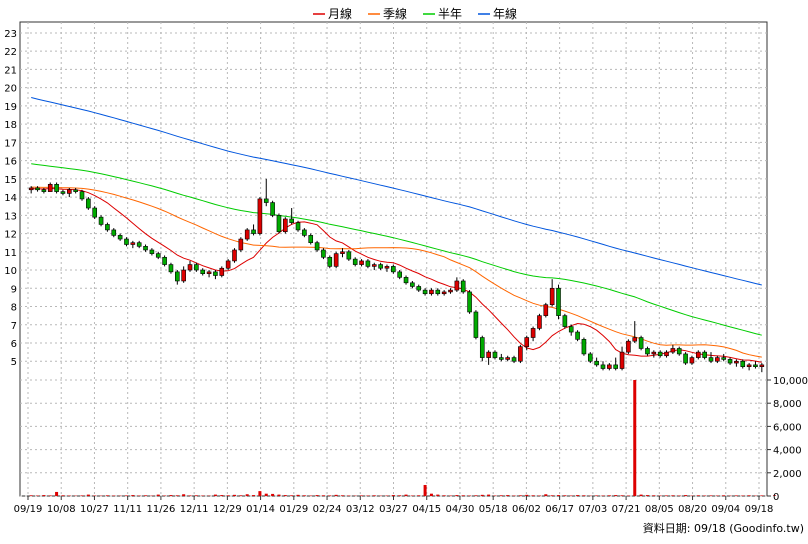 Image resolution: width=808 pixels, height=544 pixels. Describe the element at coordinates (61, 509) in the screenshot. I see `time-tick-label: 10/08` at that location.